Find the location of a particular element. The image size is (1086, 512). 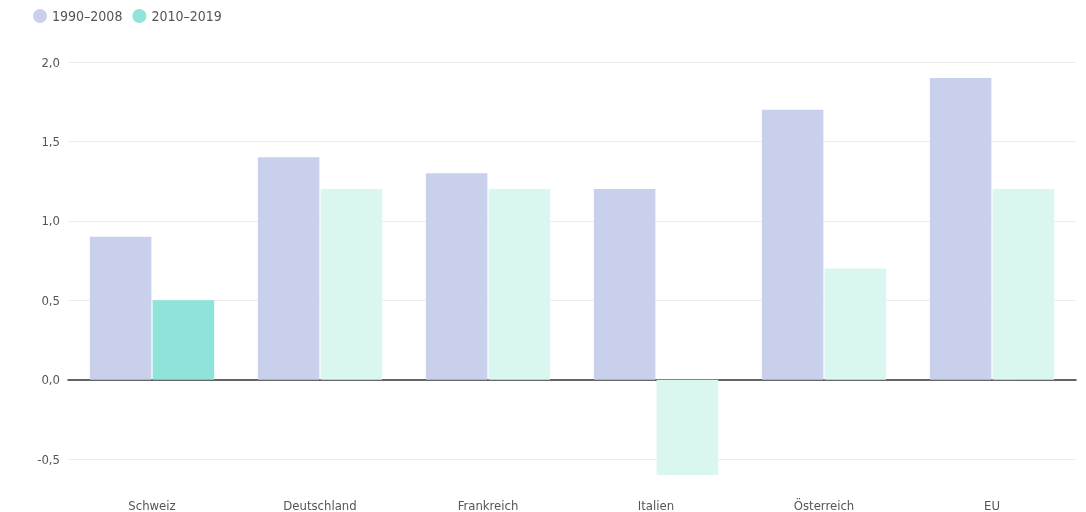

y-tick-label: 2,0 is located at coordinates (50, 62).